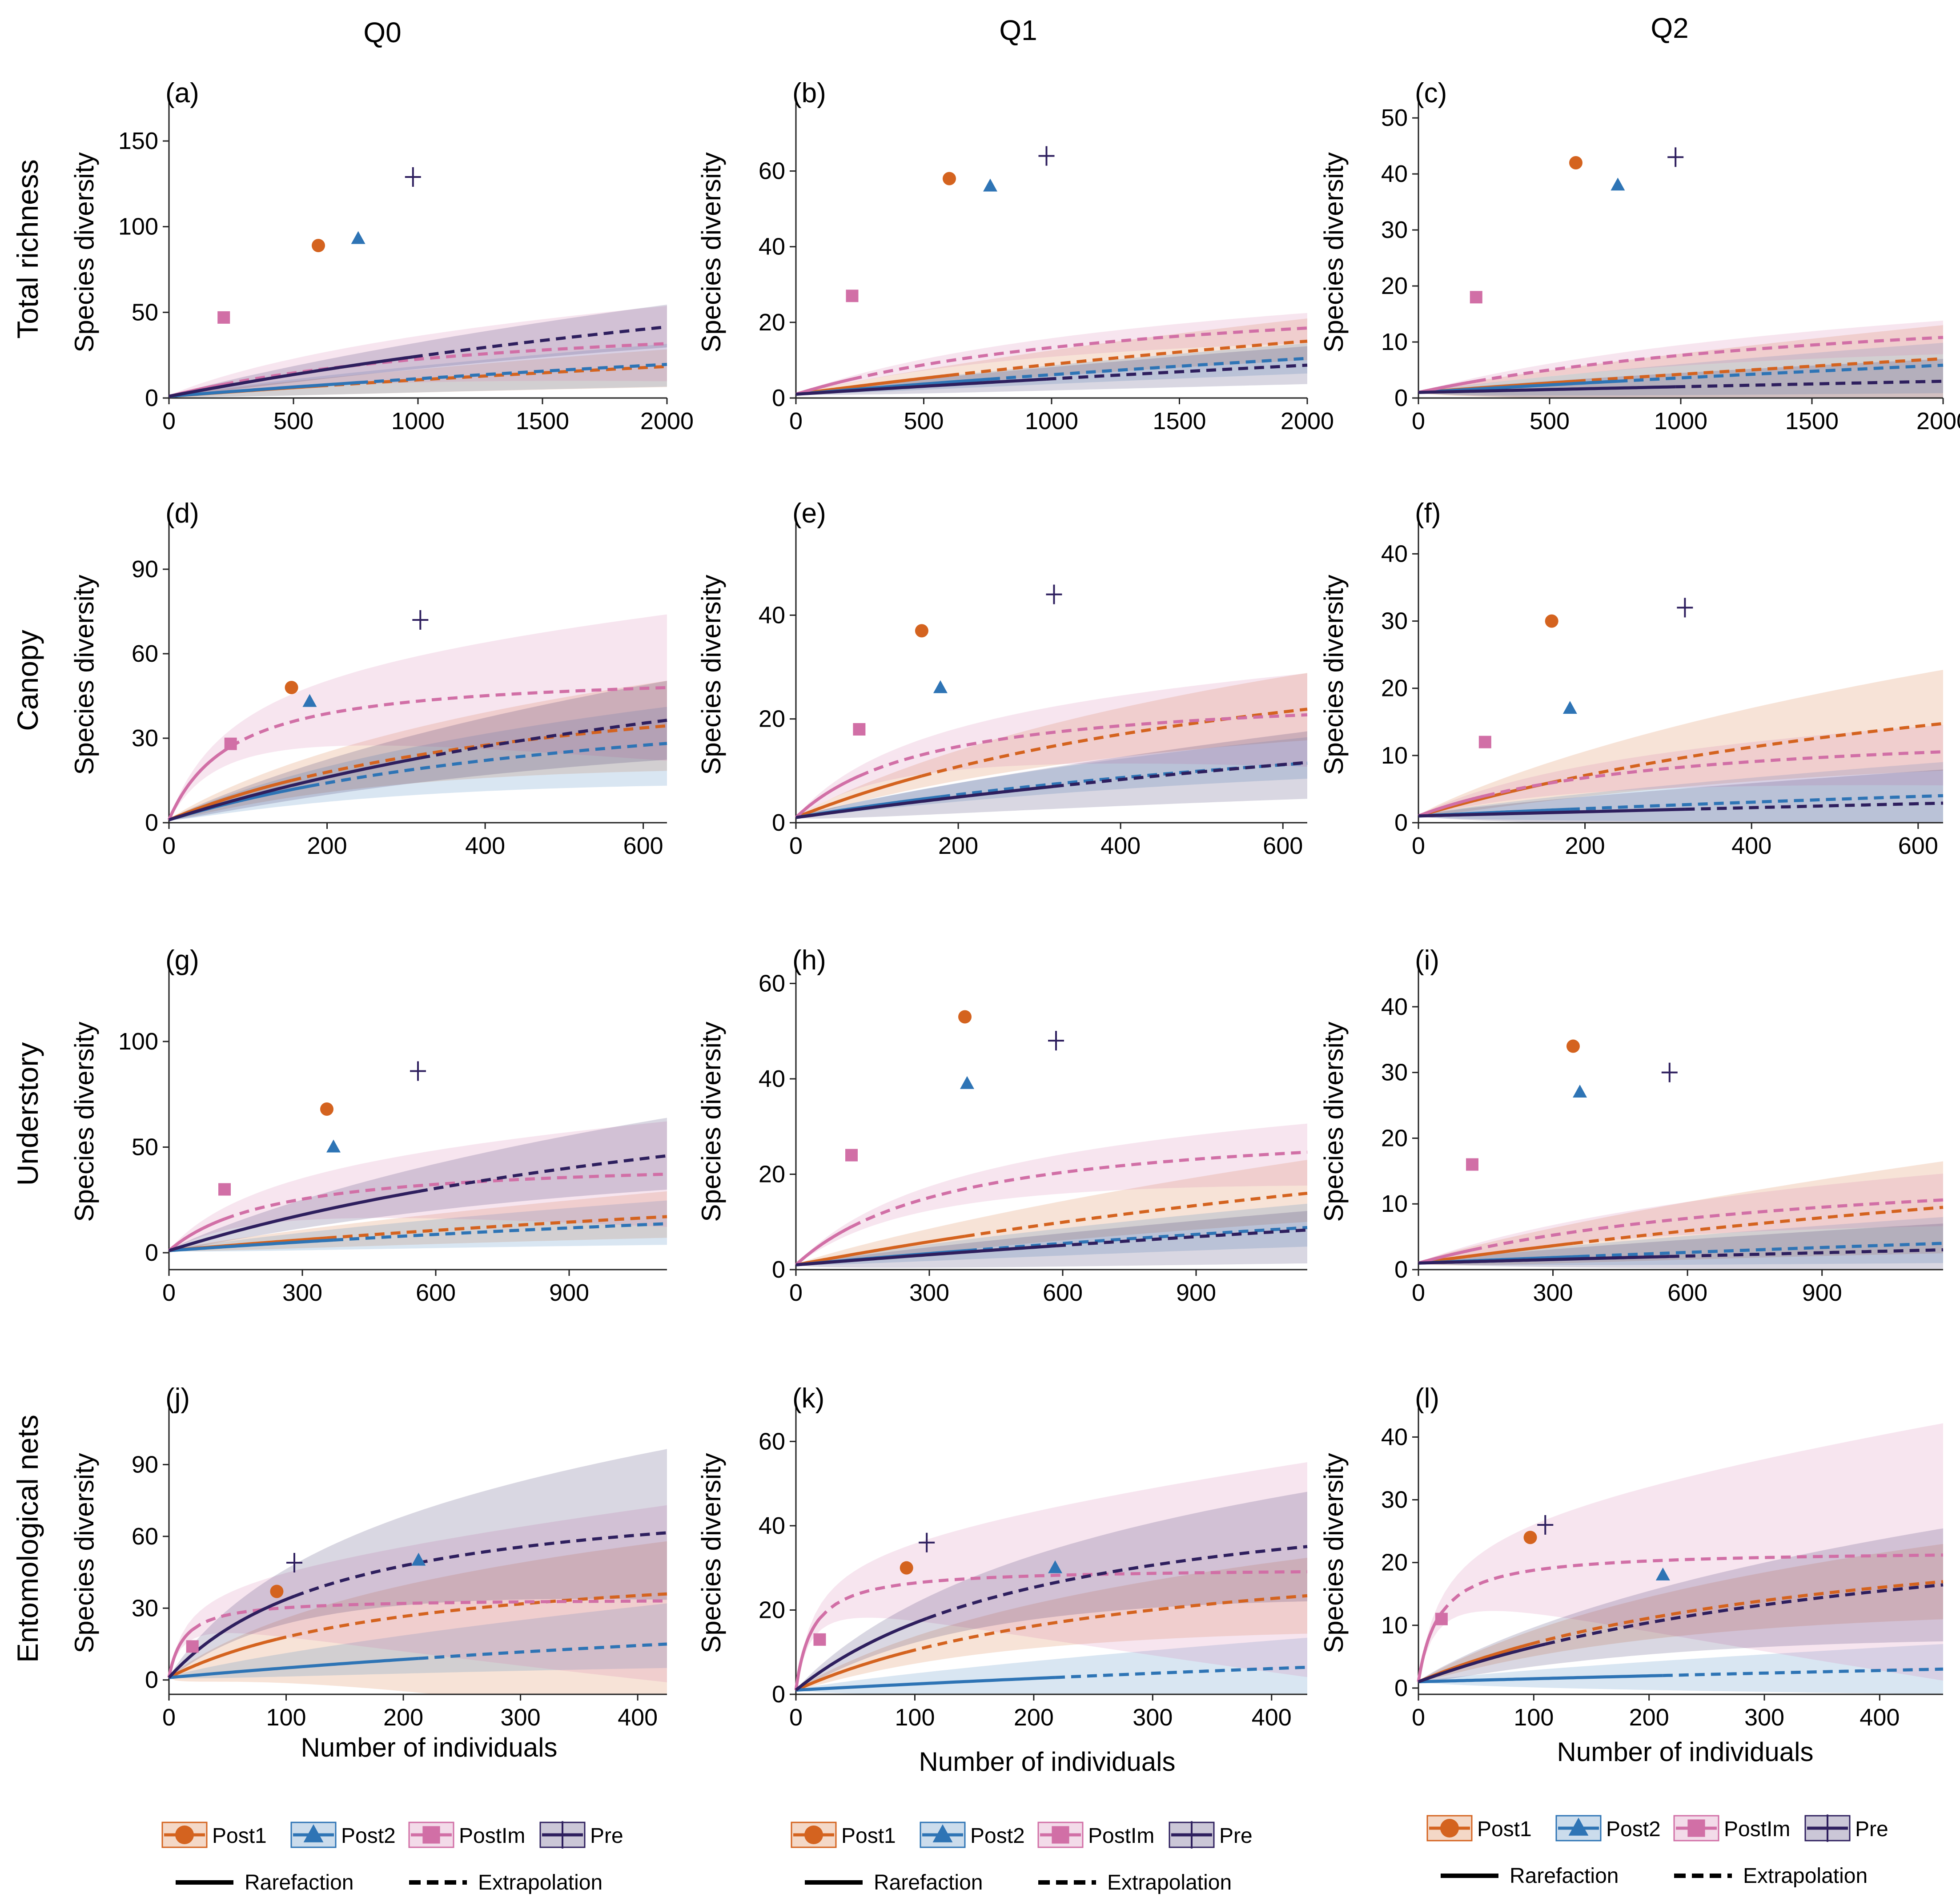 The image size is (1960, 1902). Describe the element at coordinates (562, 1835) in the screenshot. I see `legend-marker-pre` at that location.